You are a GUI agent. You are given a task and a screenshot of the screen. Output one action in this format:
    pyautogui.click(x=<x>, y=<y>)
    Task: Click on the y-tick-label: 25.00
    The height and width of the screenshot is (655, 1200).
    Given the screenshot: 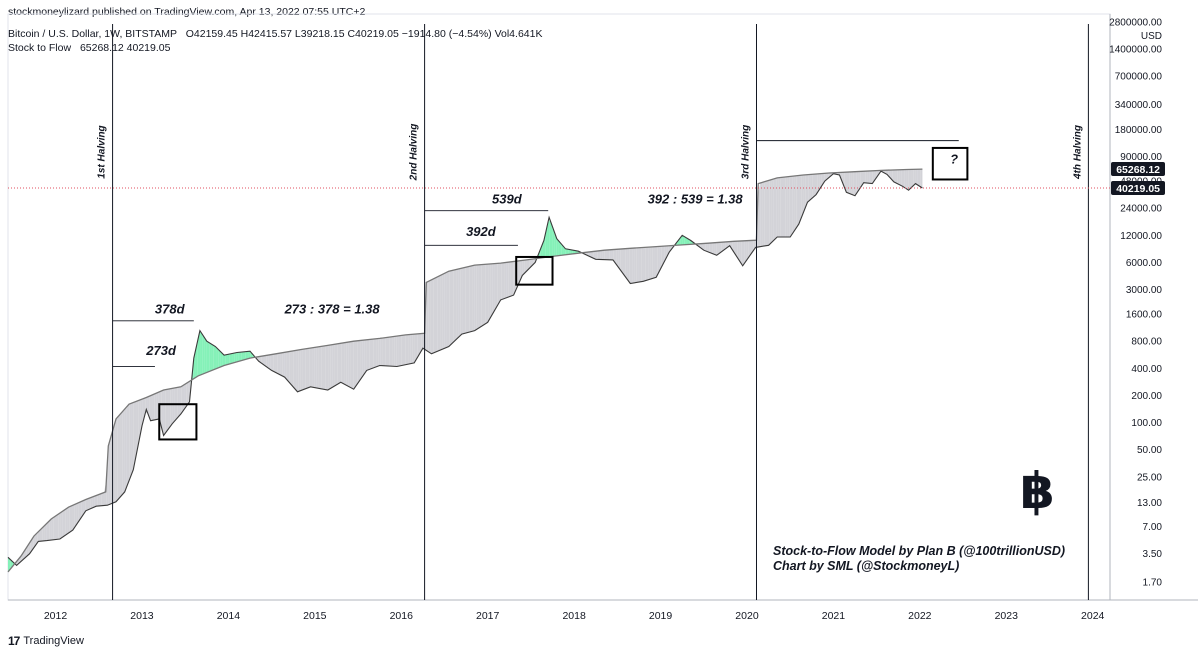 What is the action you would take?
    pyautogui.click(x=1149, y=477)
    